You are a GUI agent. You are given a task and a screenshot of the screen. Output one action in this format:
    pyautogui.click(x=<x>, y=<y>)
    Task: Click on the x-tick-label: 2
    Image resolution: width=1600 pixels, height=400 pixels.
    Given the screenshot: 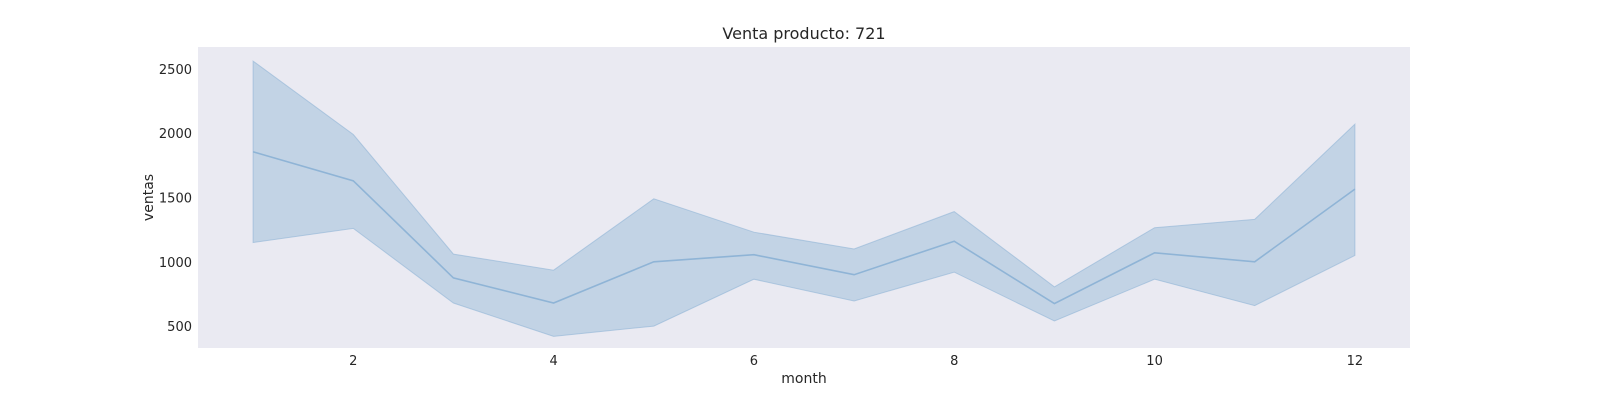 What is the action you would take?
    pyautogui.click(x=353, y=361)
    